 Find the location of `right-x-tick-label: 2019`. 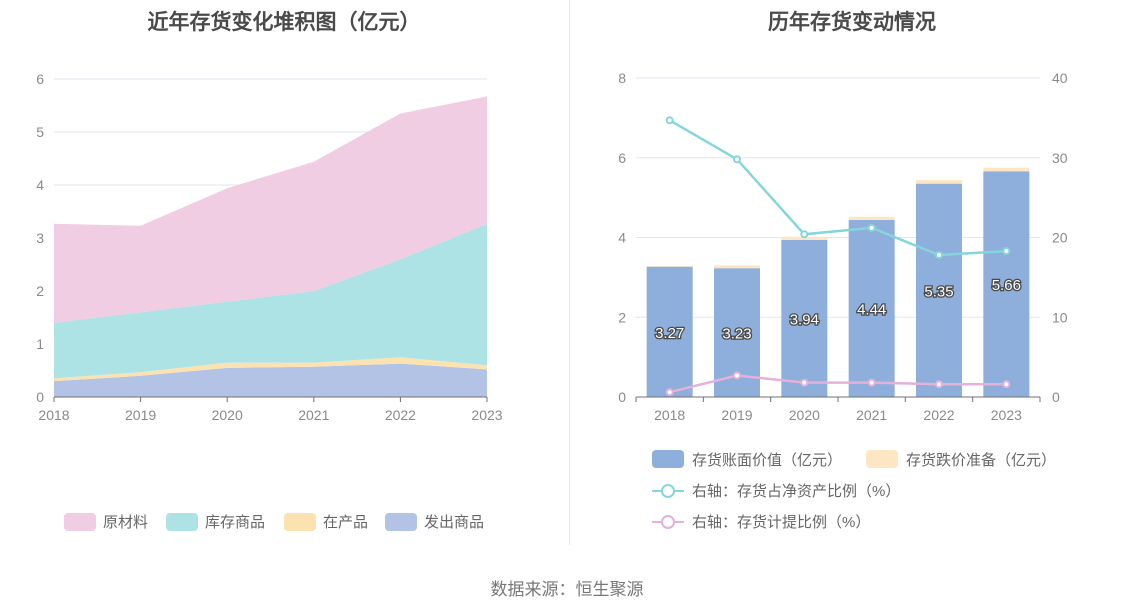

right-x-tick-label: 2019 is located at coordinates (736, 415).